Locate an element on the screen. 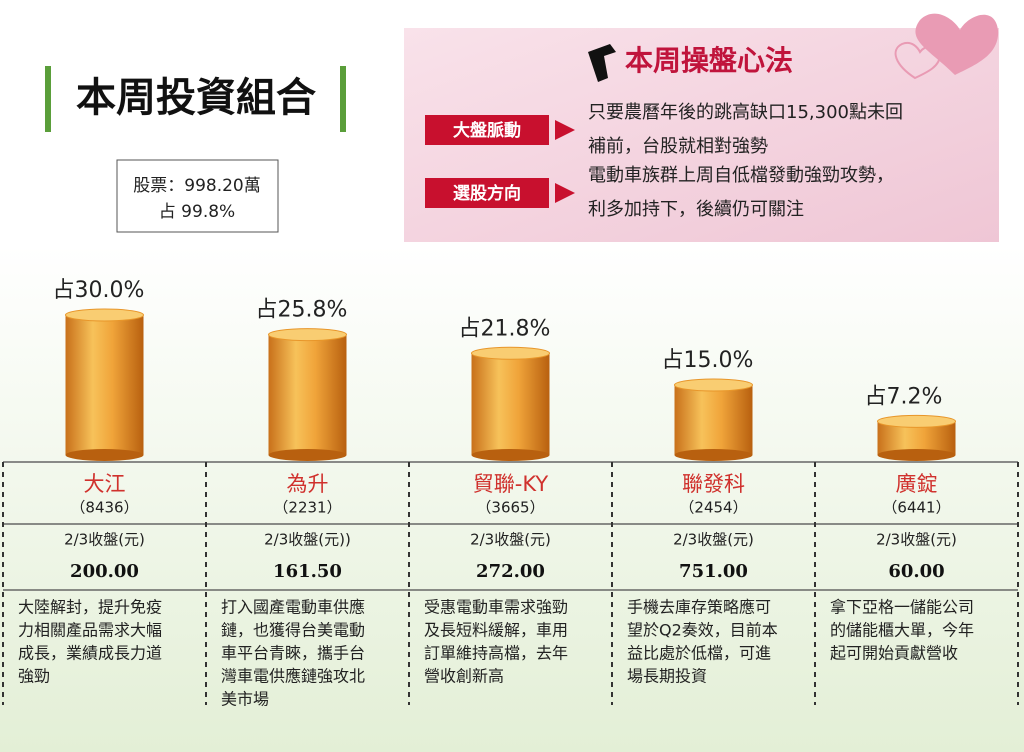 The height and width of the screenshot is (752, 1024). strategy-text: 利多加持下，後續仍可關注 is located at coordinates (696, 209).